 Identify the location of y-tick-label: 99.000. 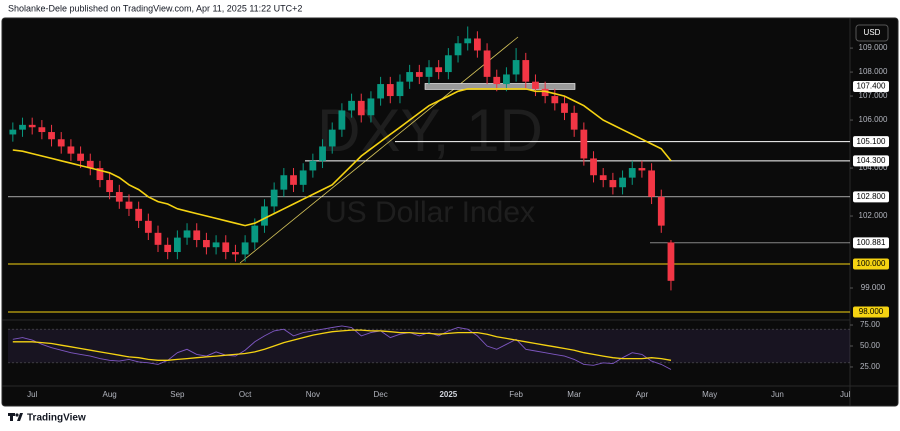
(873, 287).